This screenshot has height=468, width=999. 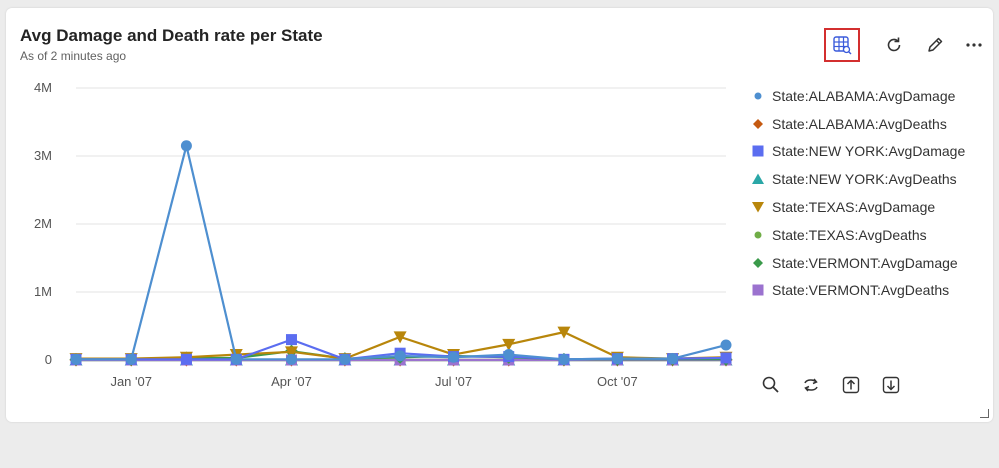 What do you see at coordinates (854, 207) in the screenshot?
I see `legend-label: State:TEXAS:AvgDamage` at bounding box center [854, 207].